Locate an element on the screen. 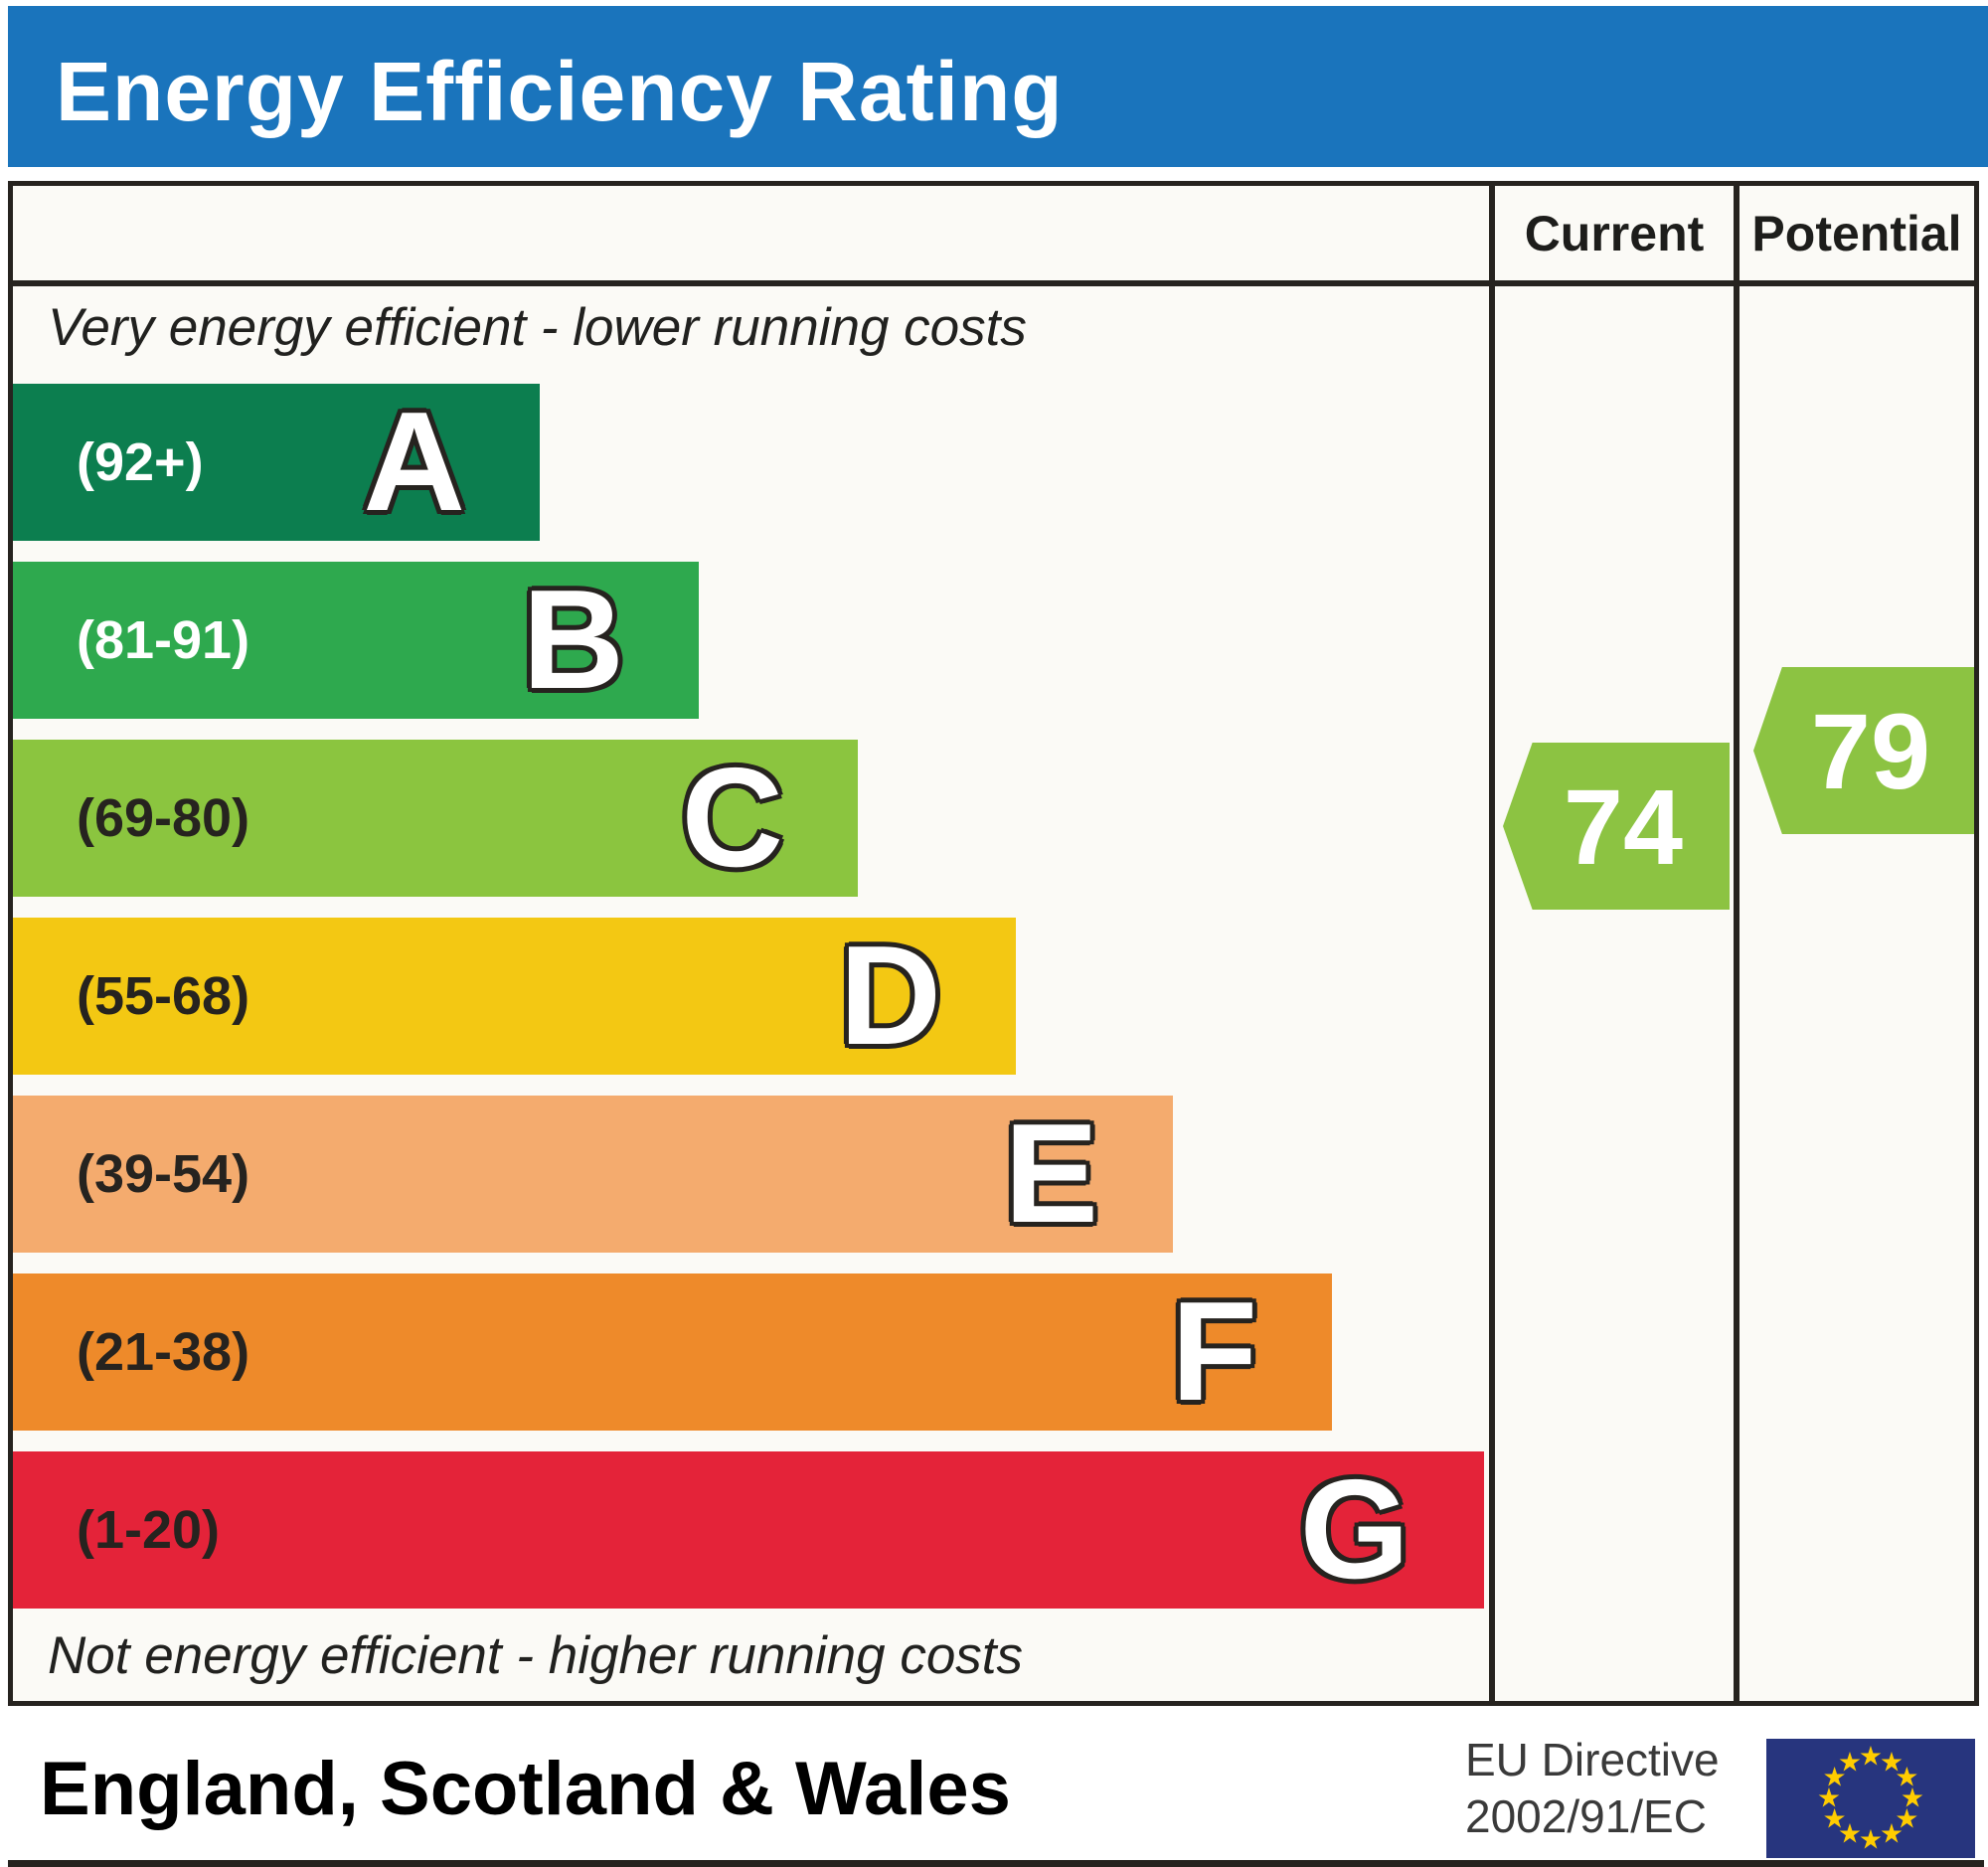 The height and width of the screenshot is (1867, 1988). band-letter: D is located at coordinates (890, 996).